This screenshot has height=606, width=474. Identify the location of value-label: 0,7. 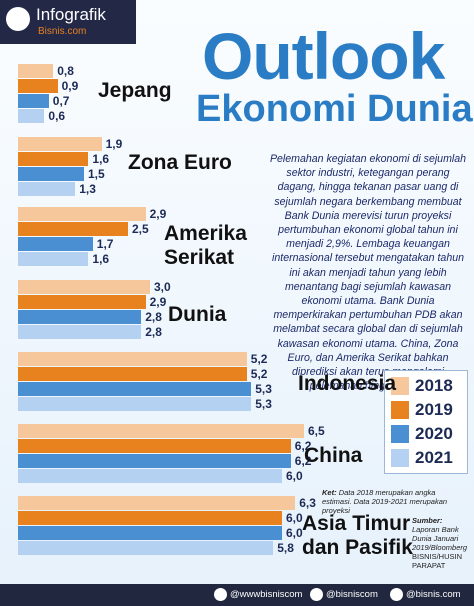
(61, 101).